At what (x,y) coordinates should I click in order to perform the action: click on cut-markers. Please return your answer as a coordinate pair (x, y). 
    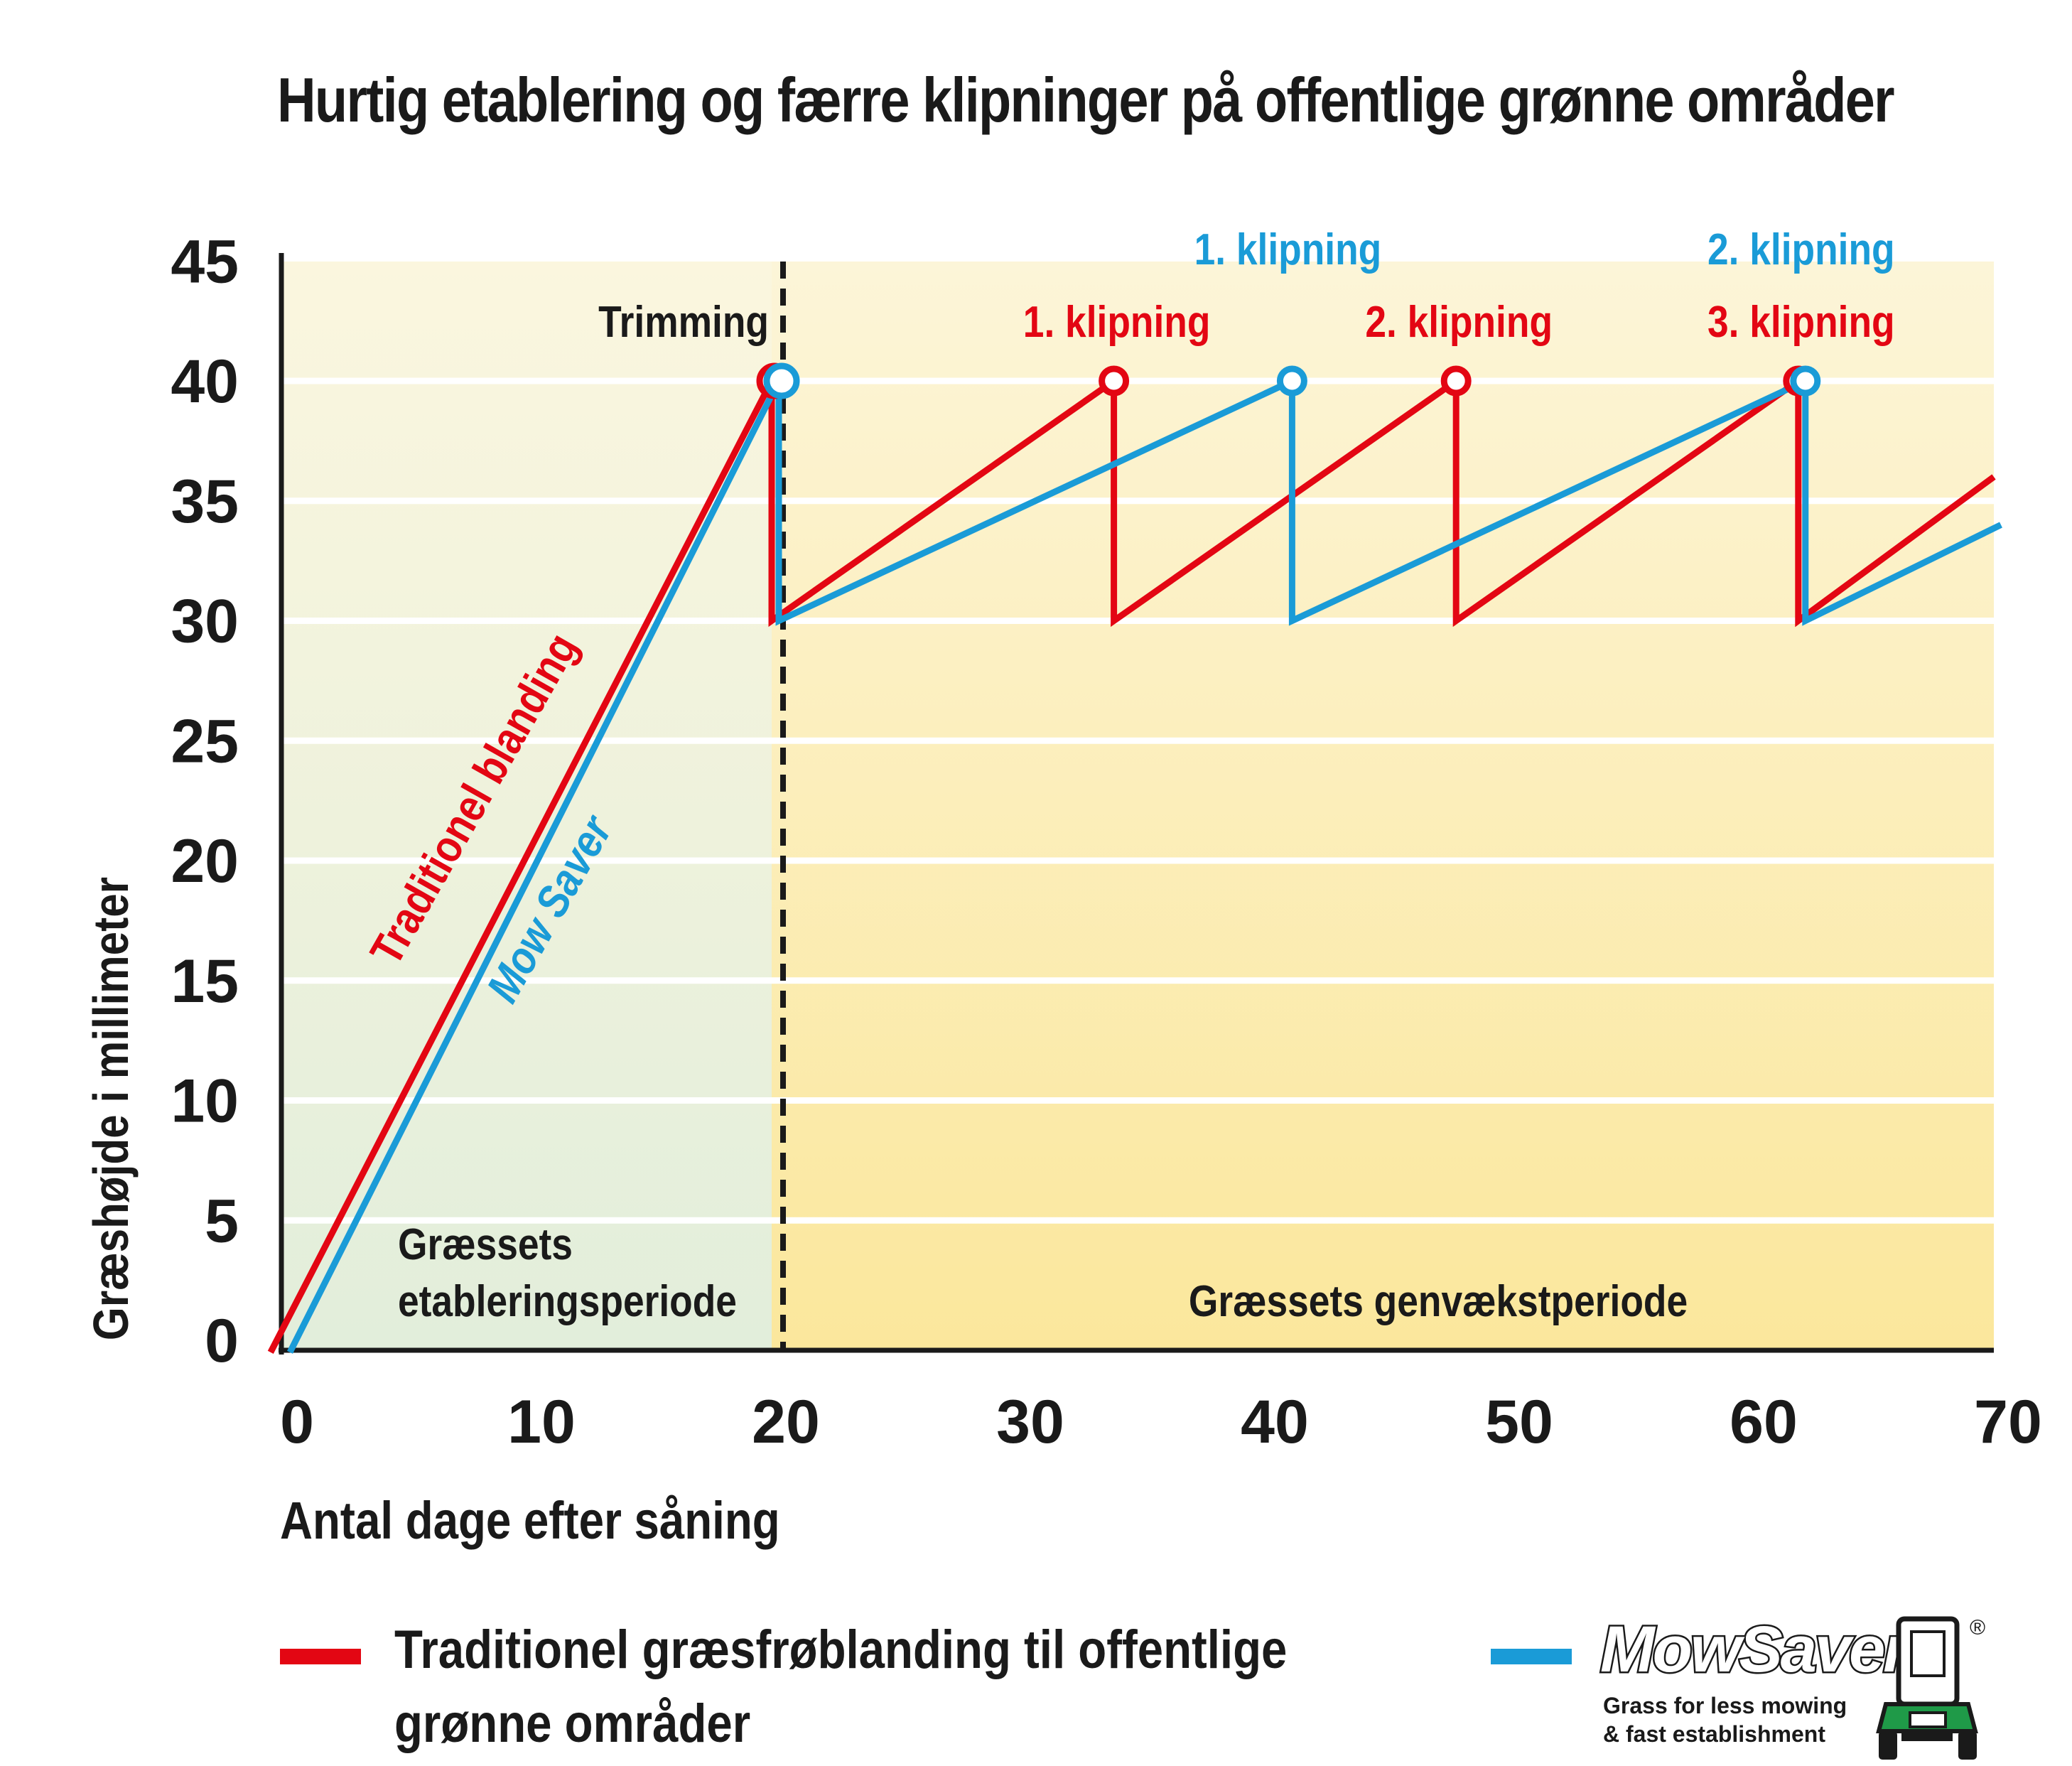
    Looking at the image, I should click on (1288, 380).